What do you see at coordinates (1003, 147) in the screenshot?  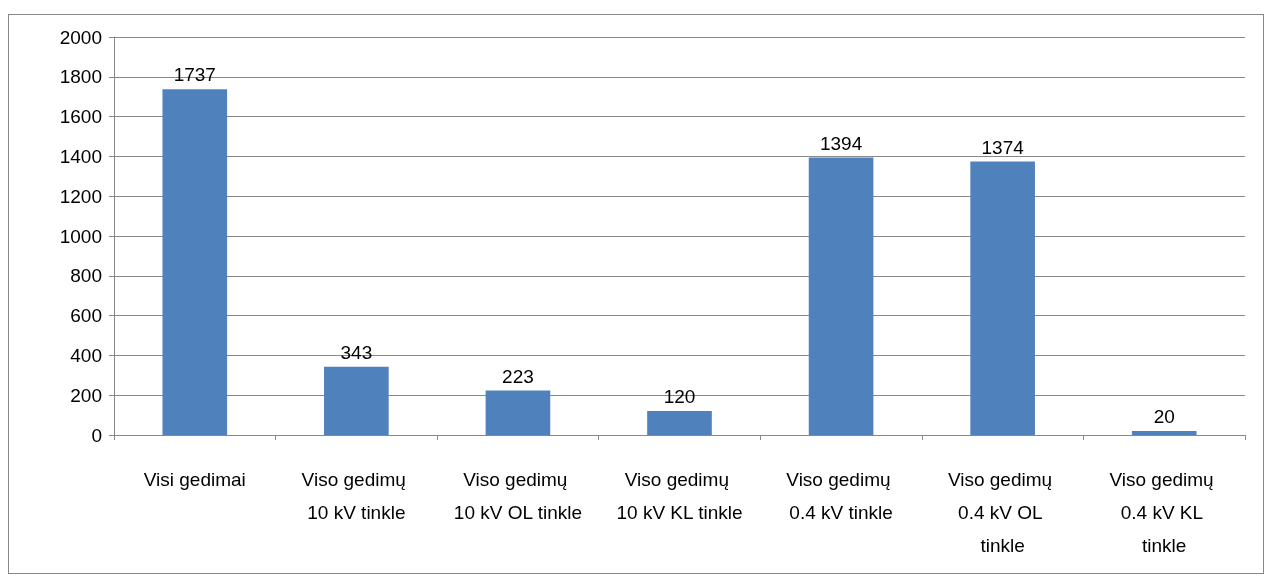 I see `data-label: 1374` at bounding box center [1003, 147].